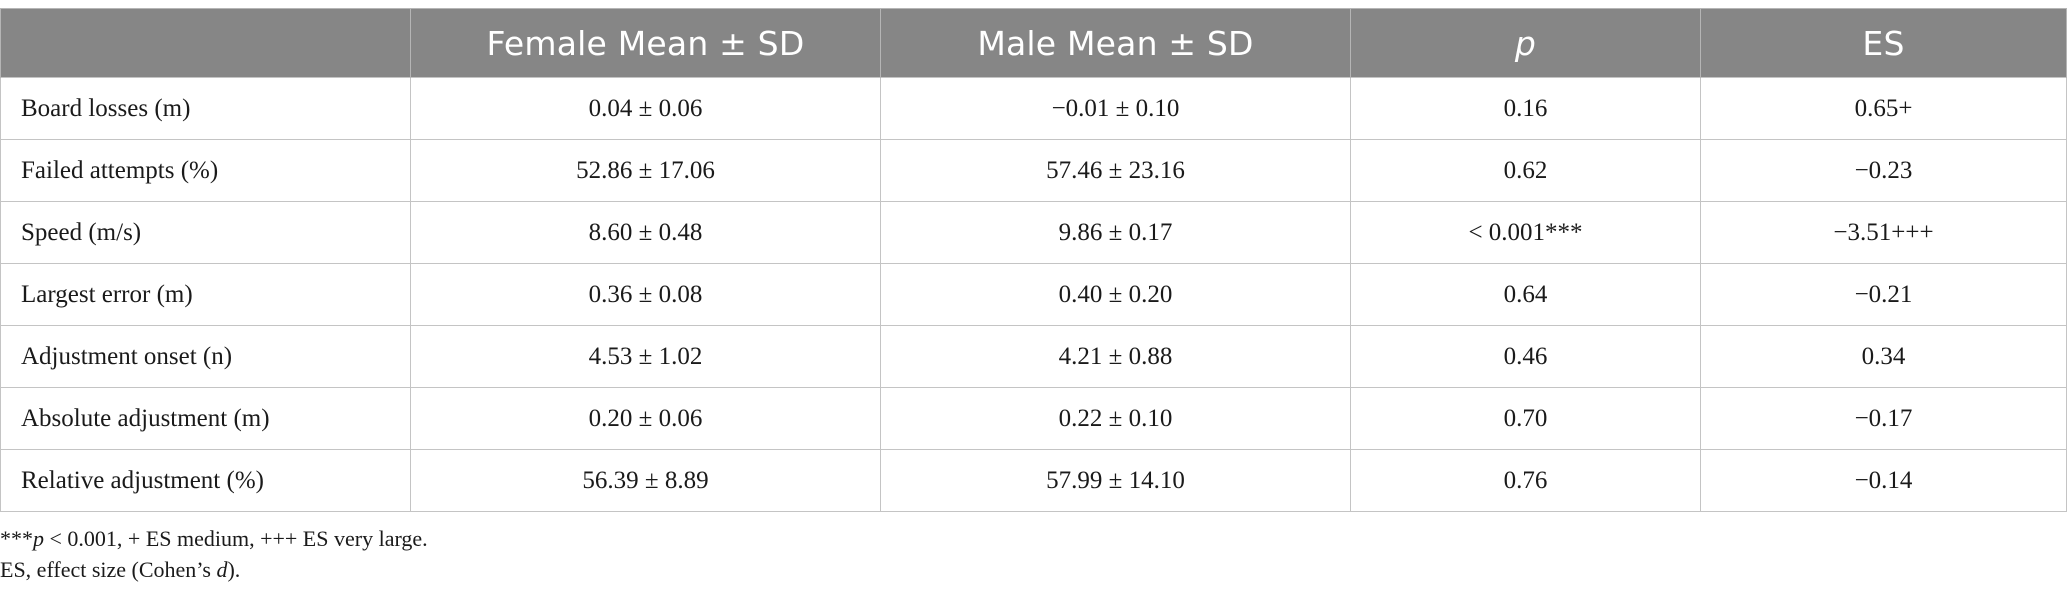 The image size is (2067, 605). What do you see at coordinates (645, 43) in the screenshot?
I see `header-female: Female Mean ± SD` at bounding box center [645, 43].